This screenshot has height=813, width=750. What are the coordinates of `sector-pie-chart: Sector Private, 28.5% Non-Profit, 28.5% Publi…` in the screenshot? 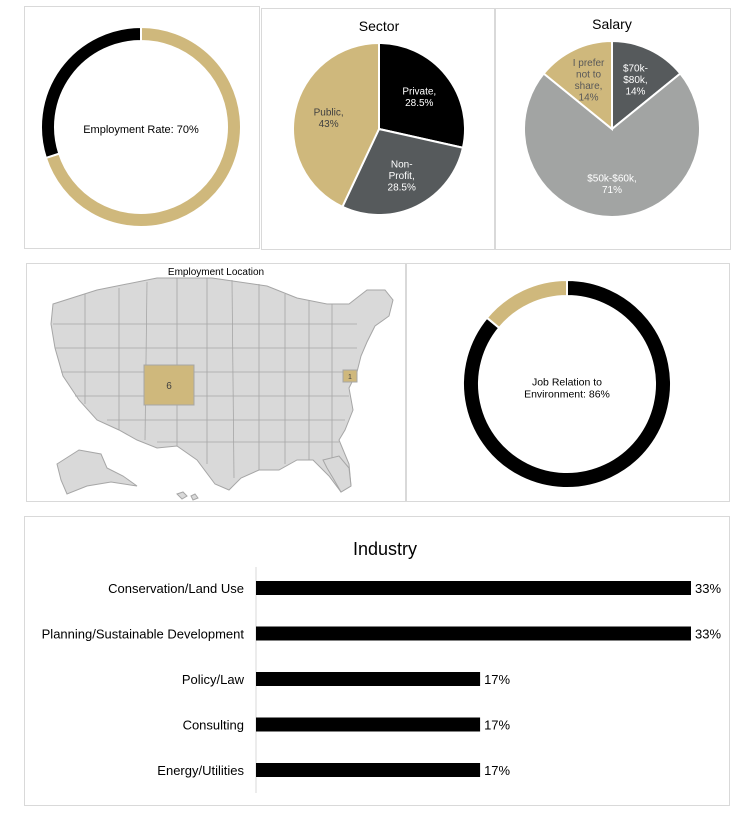 It's located at (379, 117).